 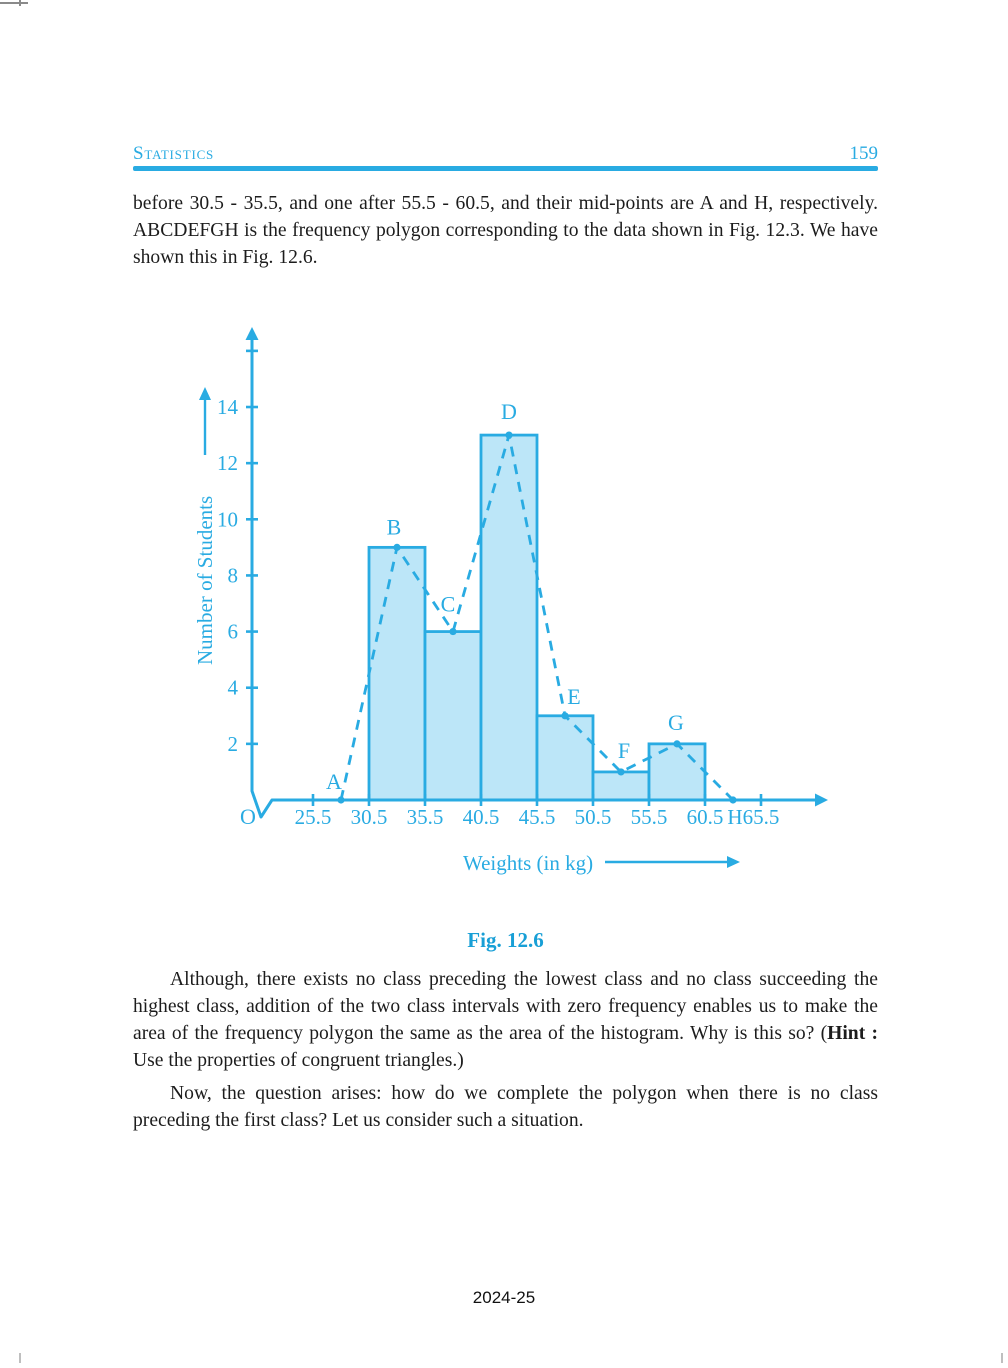 What do you see at coordinates (252, 333) in the screenshot?
I see `y-axis-arrowhead` at bounding box center [252, 333].